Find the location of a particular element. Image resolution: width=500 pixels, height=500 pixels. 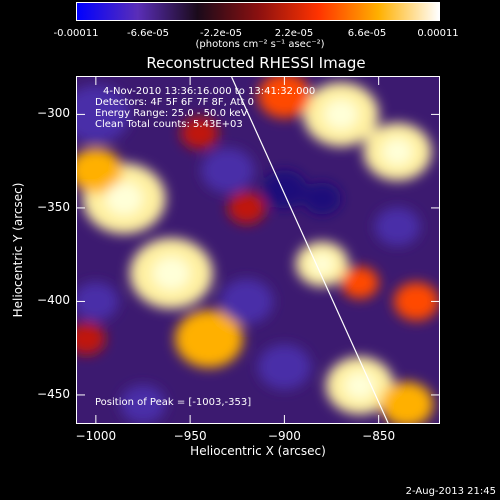

y-axis-label: Heliocentric Y (arcsec) is located at coordinates (18, 250).